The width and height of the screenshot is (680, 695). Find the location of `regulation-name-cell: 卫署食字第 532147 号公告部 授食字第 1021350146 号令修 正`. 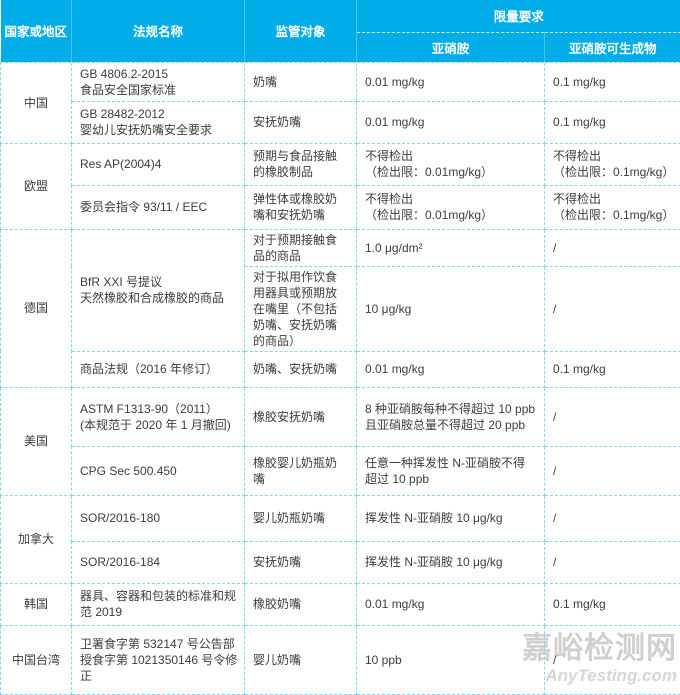

regulation-name-cell: 卫署食字第 532147 号公告部 授食字第 1021350146 号令修 正 is located at coordinates (158, 659).